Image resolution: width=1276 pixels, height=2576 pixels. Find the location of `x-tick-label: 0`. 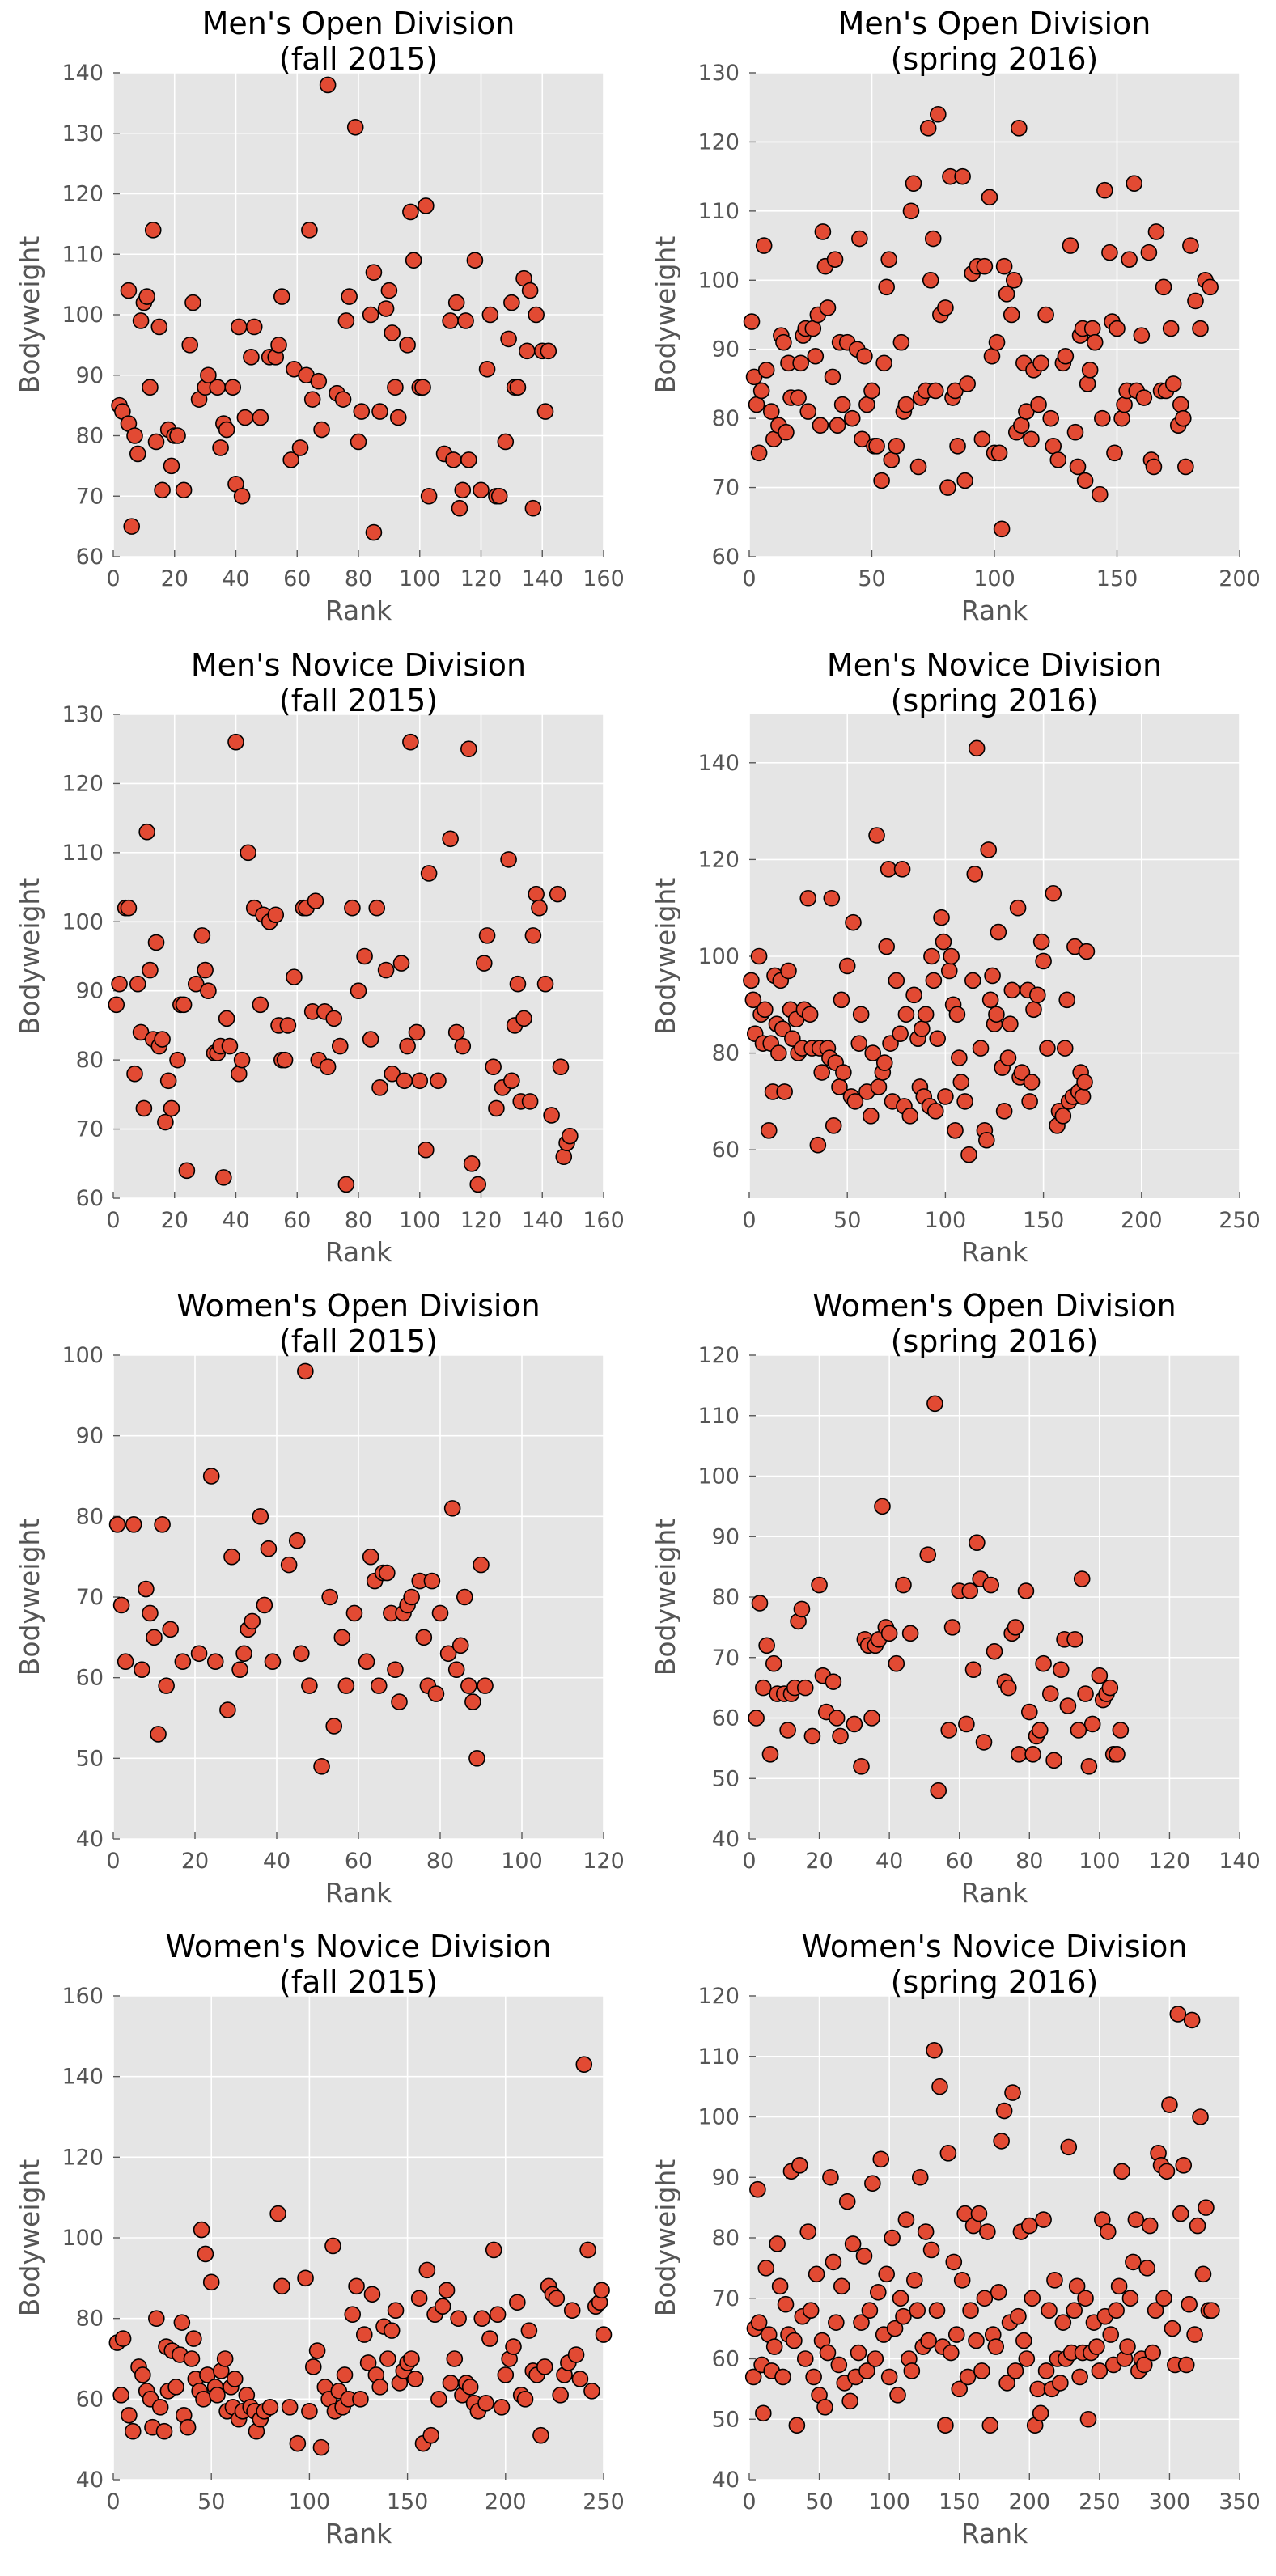

x-tick-label: 0 is located at coordinates (749, 578).